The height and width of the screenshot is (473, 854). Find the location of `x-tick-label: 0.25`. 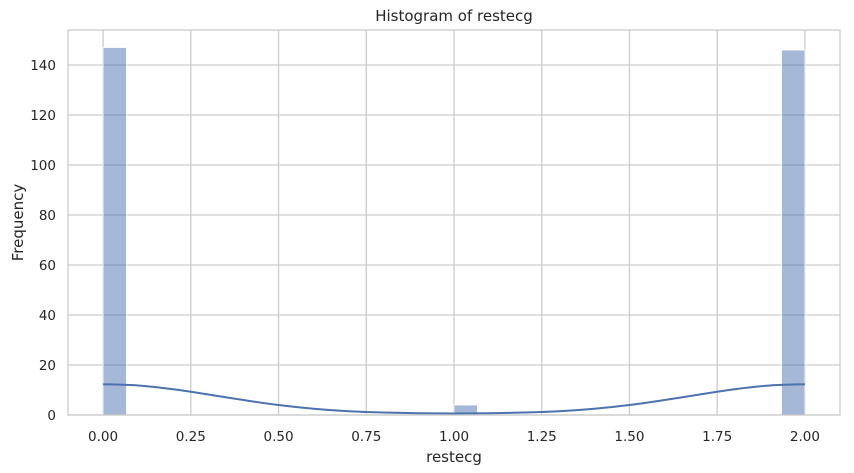

x-tick-label: 0.25 is located at coordinates (191, 437).